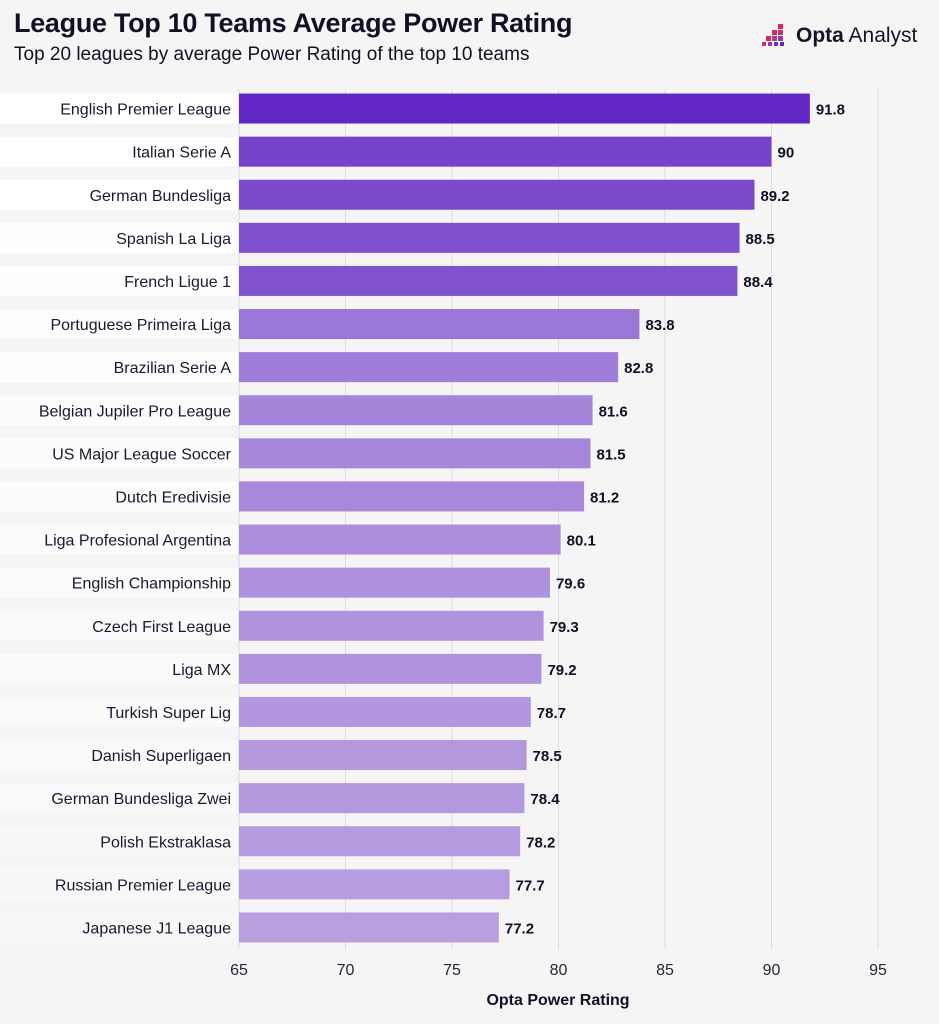  What do you see at coordinates (561, 670) in the screenshot?
I see `data-label: 79.2` at bounding box center [561, 670].